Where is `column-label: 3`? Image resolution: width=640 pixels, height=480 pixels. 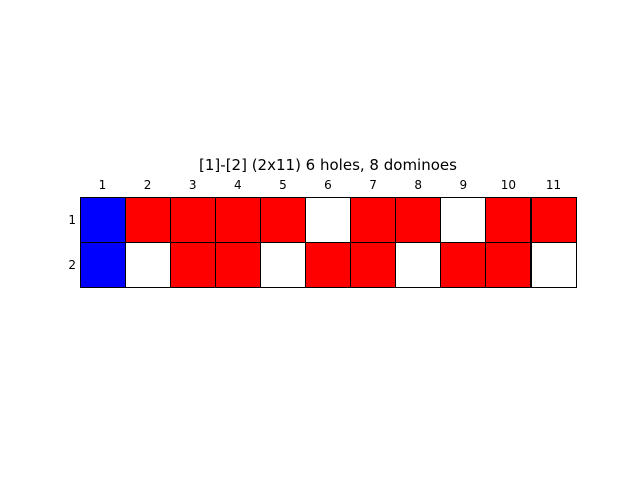
column-label: 3 is located at coordinates (192, 185).